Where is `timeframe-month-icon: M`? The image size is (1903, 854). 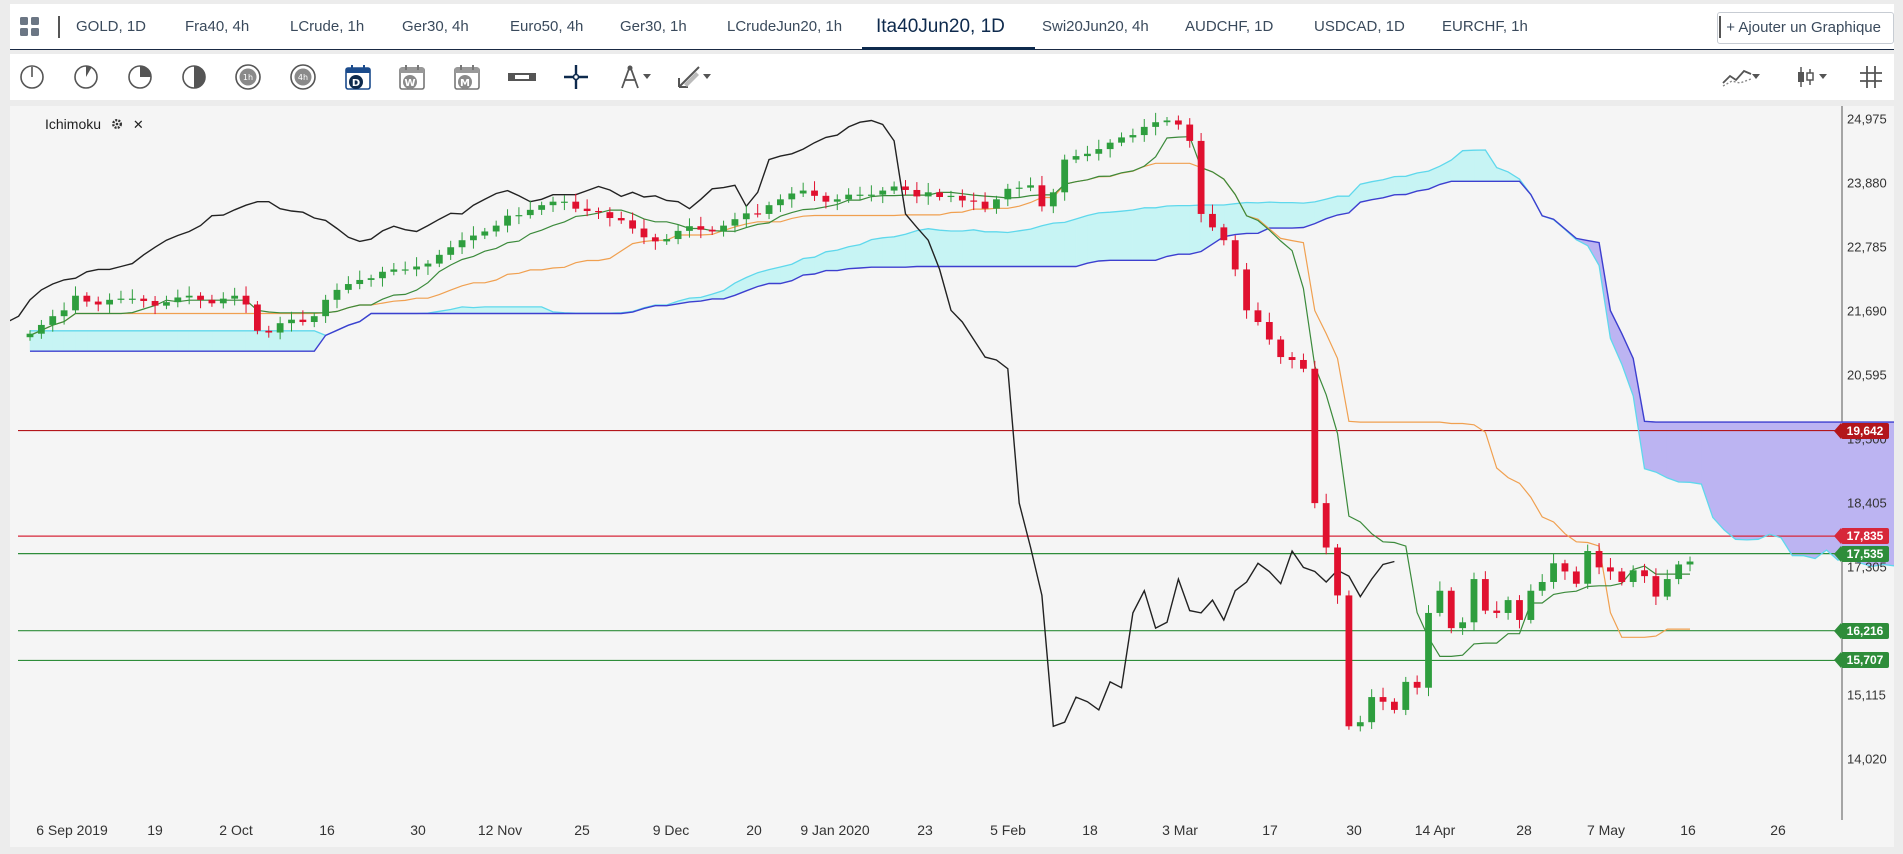
timeframe-month-icon: M is located at coordinates (467, 77).